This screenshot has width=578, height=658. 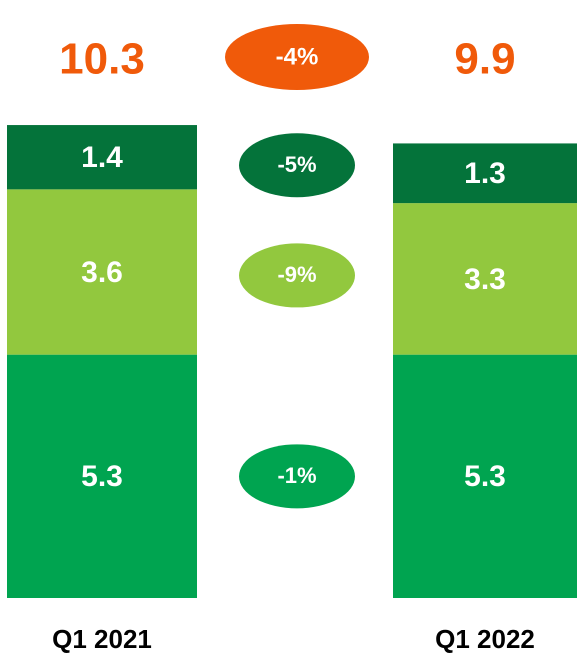 I want to click on segment-label: 3.6, so click(x=102, y=272).